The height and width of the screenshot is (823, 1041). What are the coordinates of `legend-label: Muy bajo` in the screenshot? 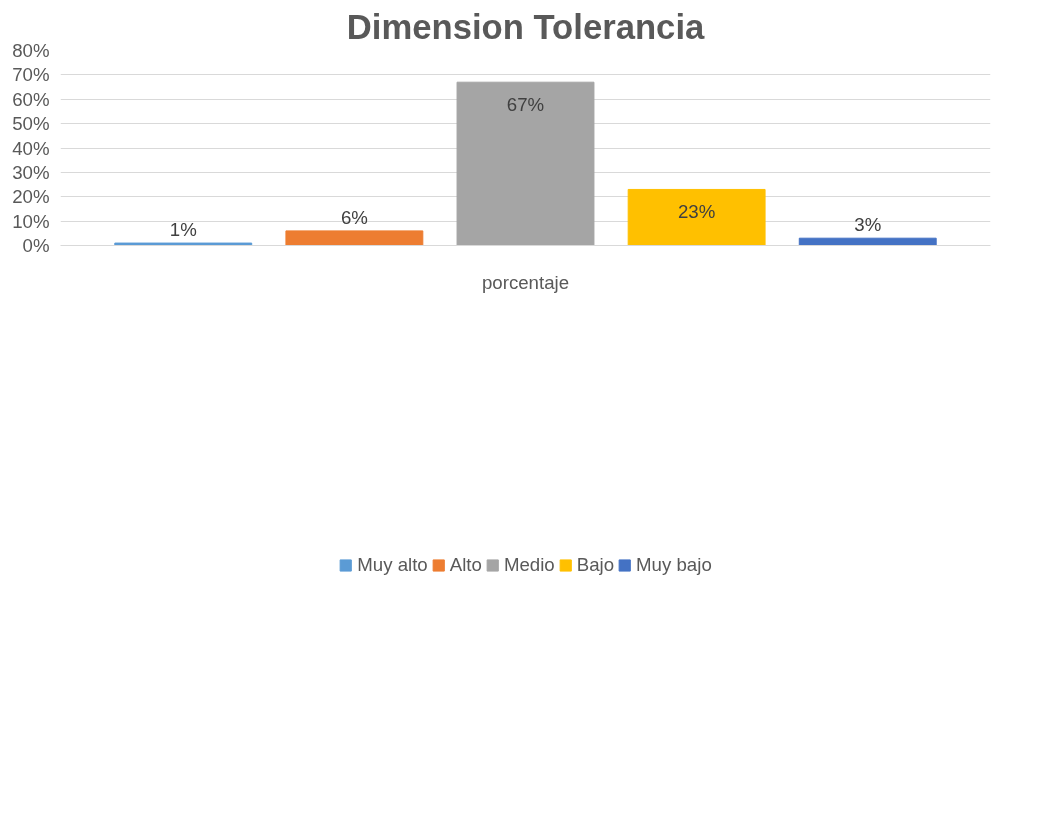 It's located at (674, 565).